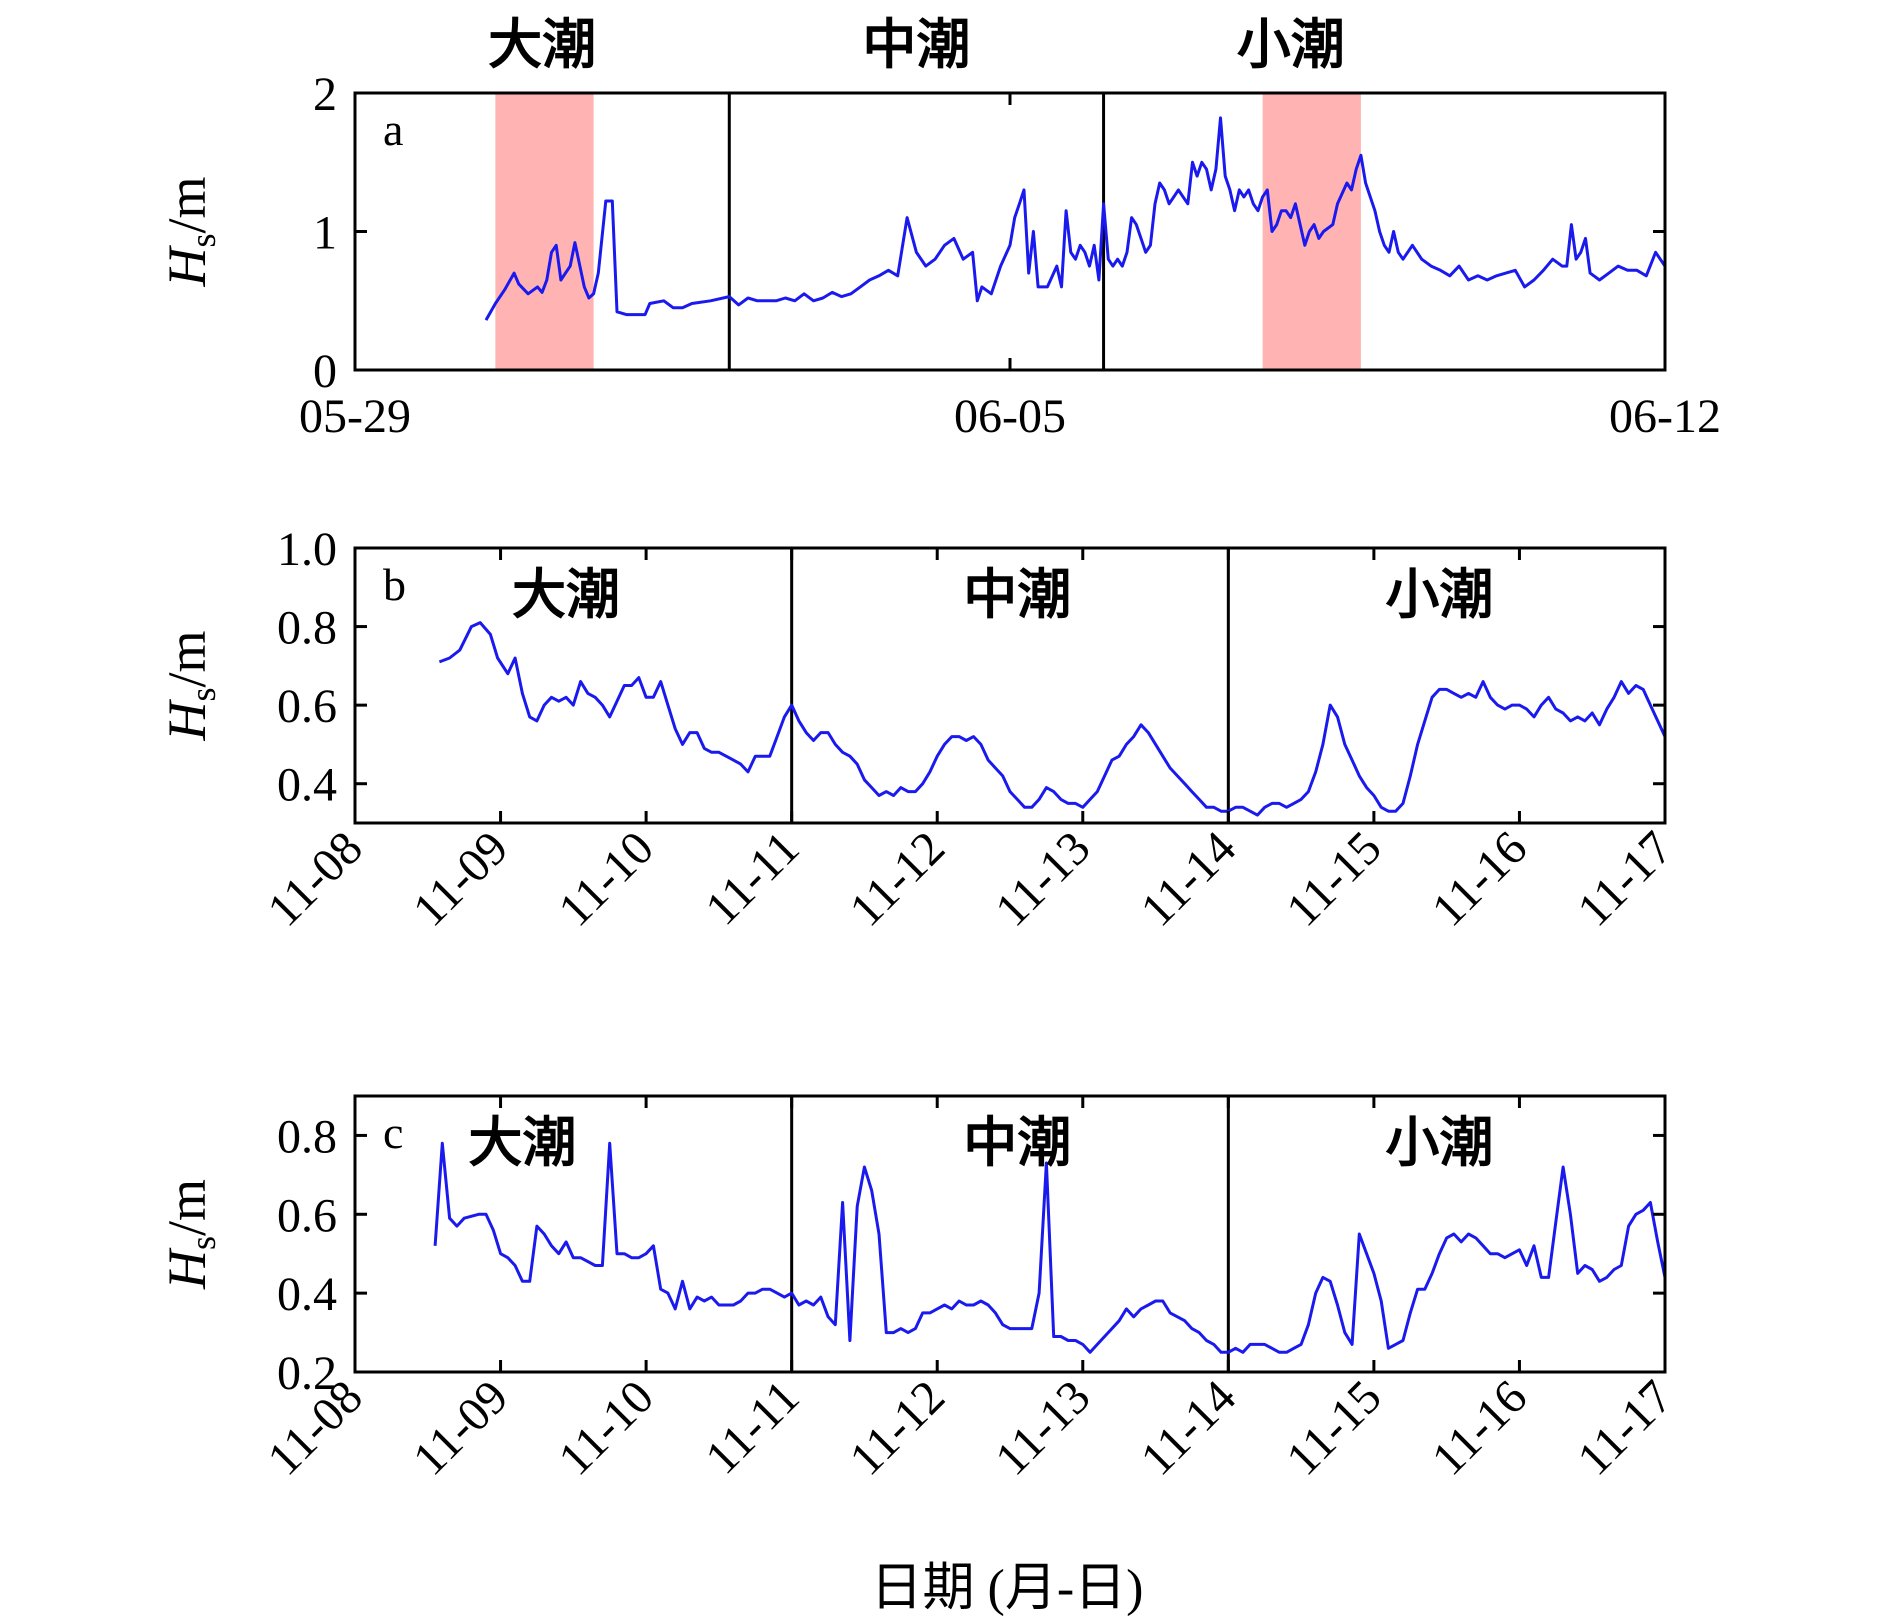 Image resolution: width=1890 pixels, height=1619 pixels. What do you see at coordinates (325, 233) in the screenshot?
I see `y-tick-label: 1` at bounding box center [325, 233].